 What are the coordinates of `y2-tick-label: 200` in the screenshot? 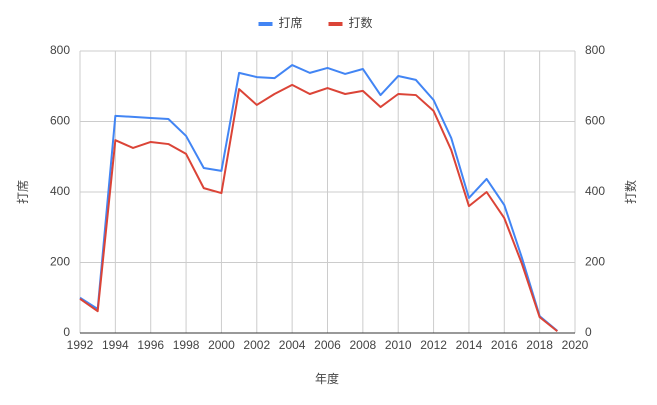 It's located at (595, 262).